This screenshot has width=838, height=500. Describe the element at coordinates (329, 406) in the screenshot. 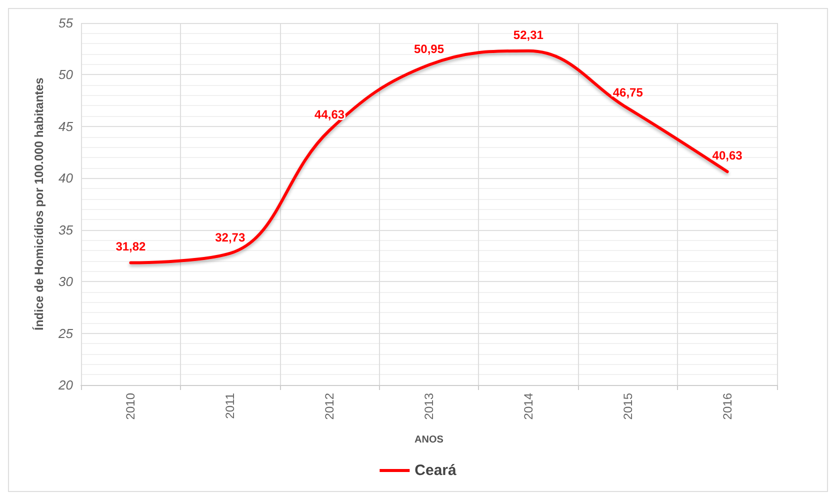

I see `x-tick-label: 2012` at that location.